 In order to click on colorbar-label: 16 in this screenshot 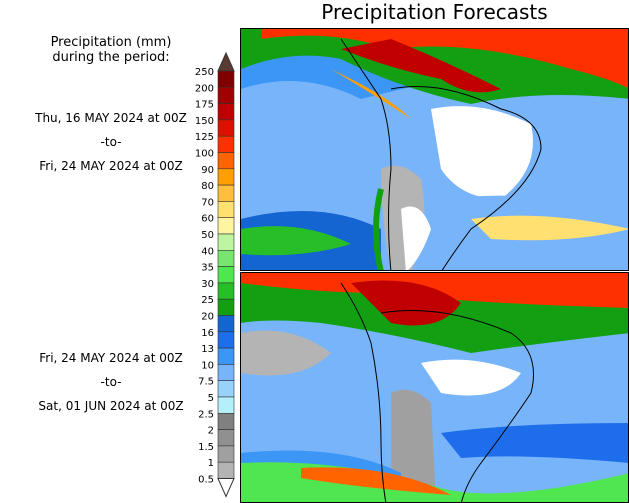, I will do `click(207, 333)`.